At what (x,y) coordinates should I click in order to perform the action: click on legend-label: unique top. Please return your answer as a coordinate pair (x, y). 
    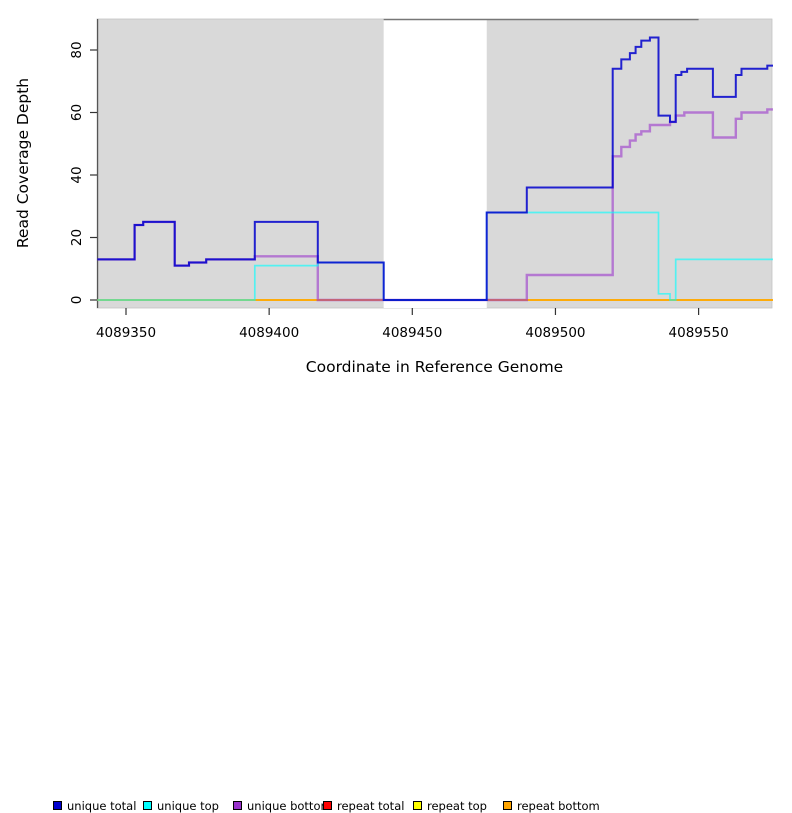
    Looking at the image, I should click on (188, 805).